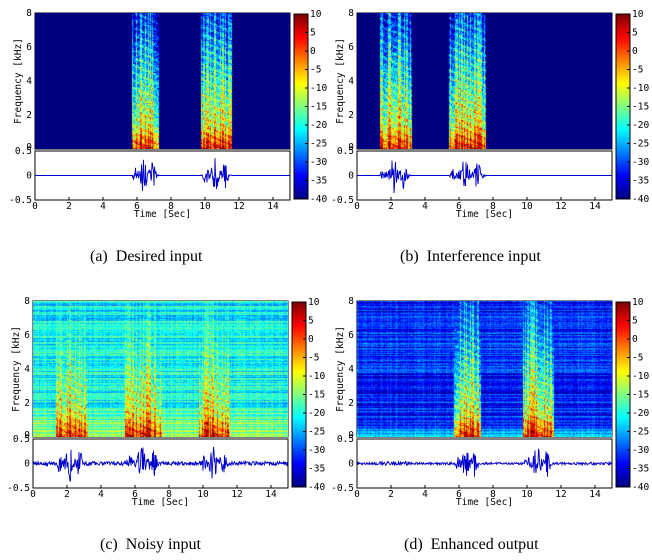 The image size is (652, 560). I want to click on caption-d: (d) Enhanced output, so click(471, 545).